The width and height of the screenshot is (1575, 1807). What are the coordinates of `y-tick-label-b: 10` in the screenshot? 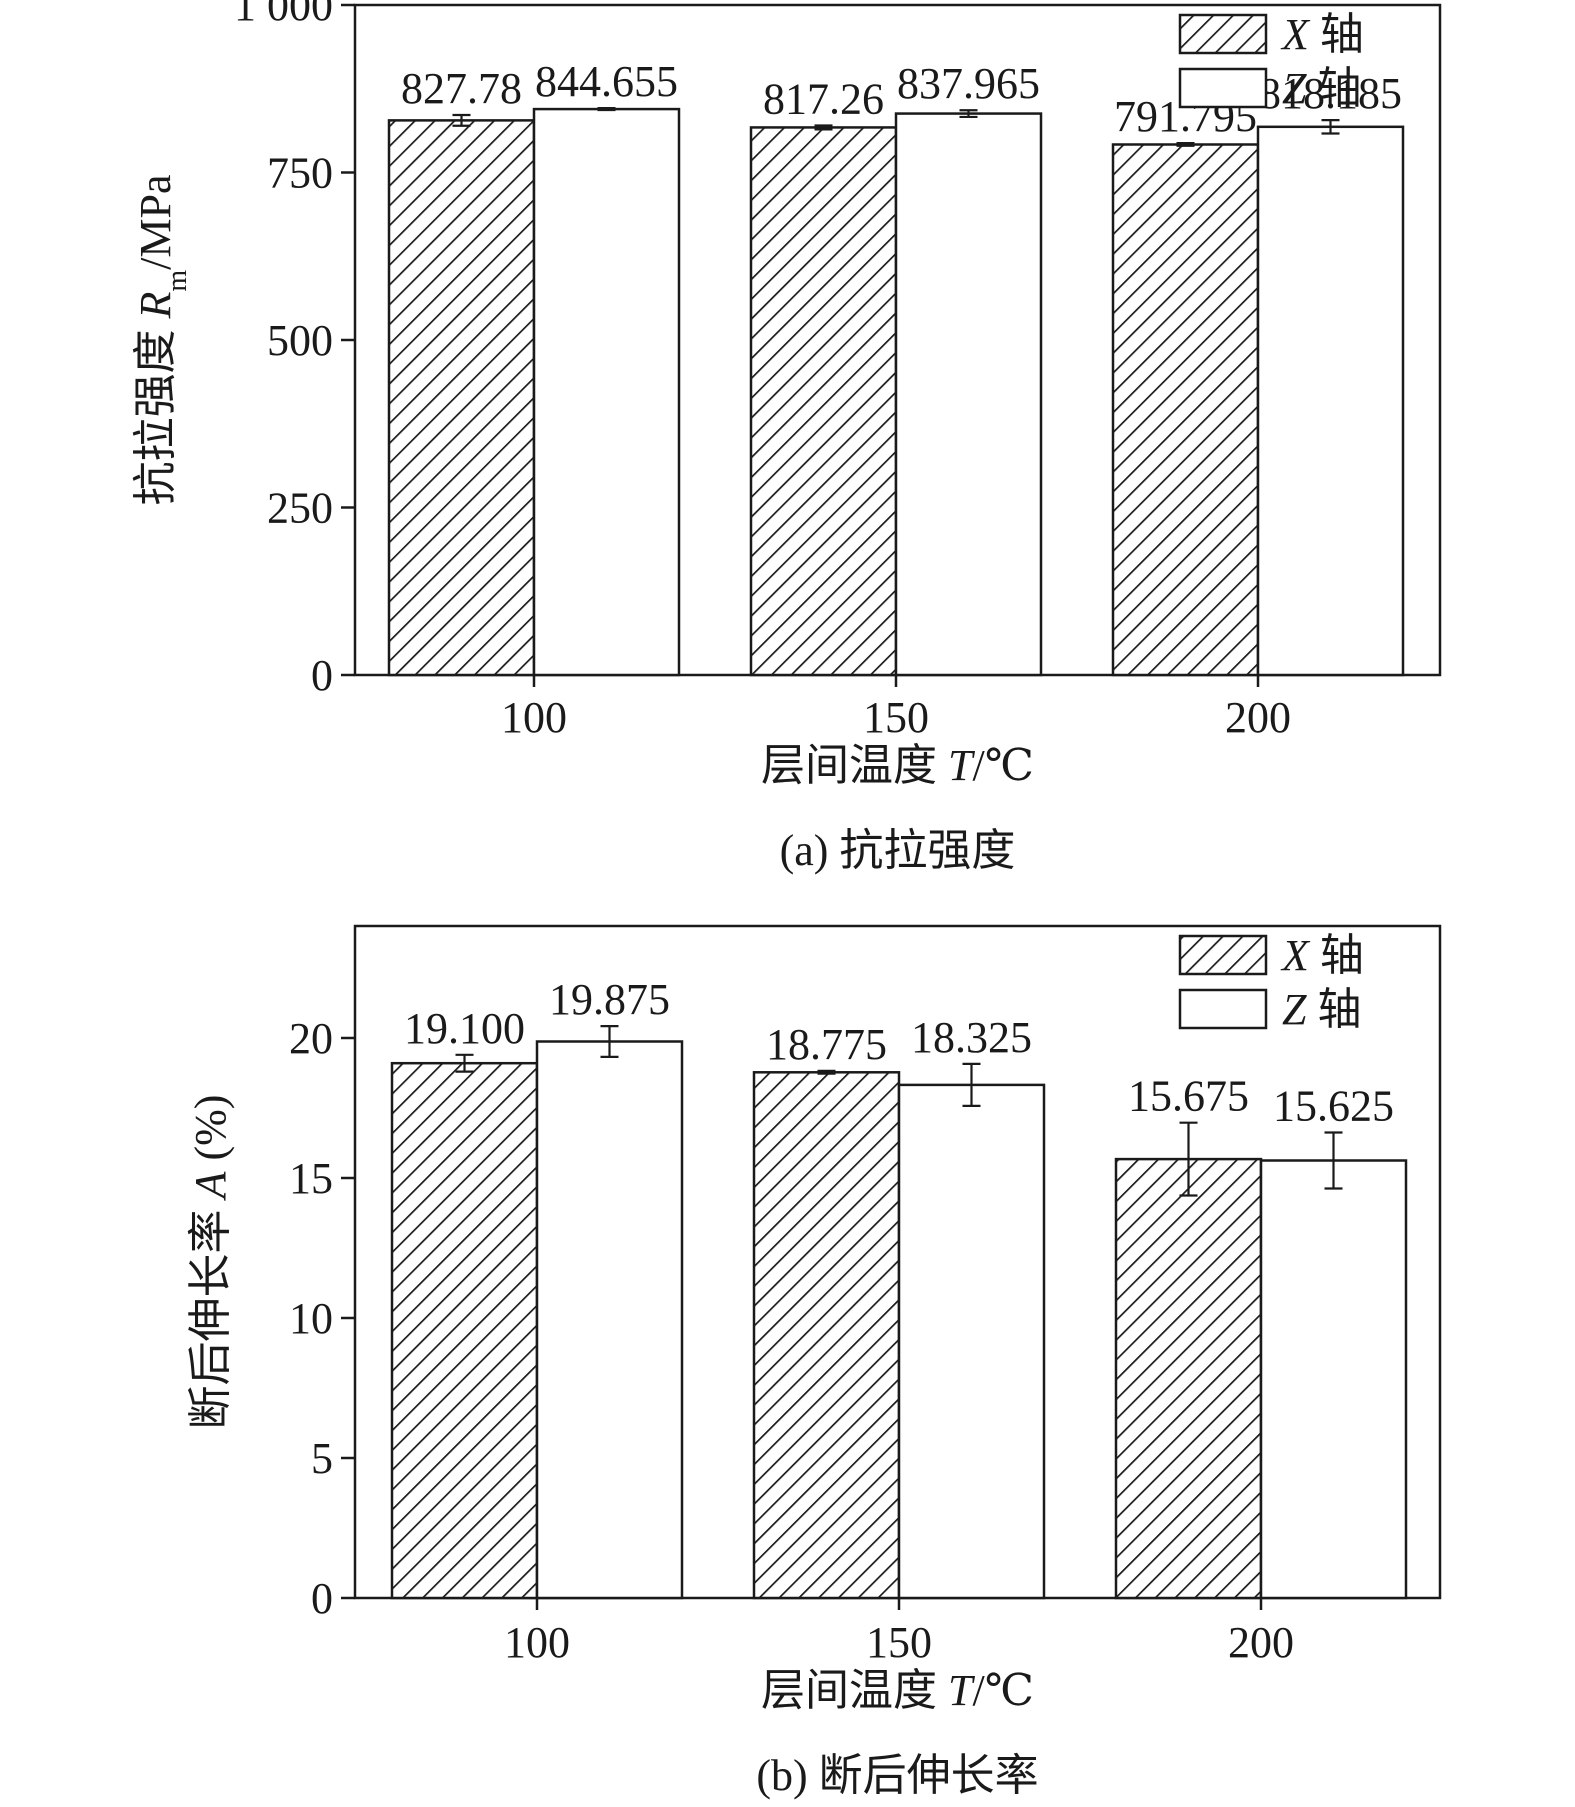 It's located at (311, 1318).